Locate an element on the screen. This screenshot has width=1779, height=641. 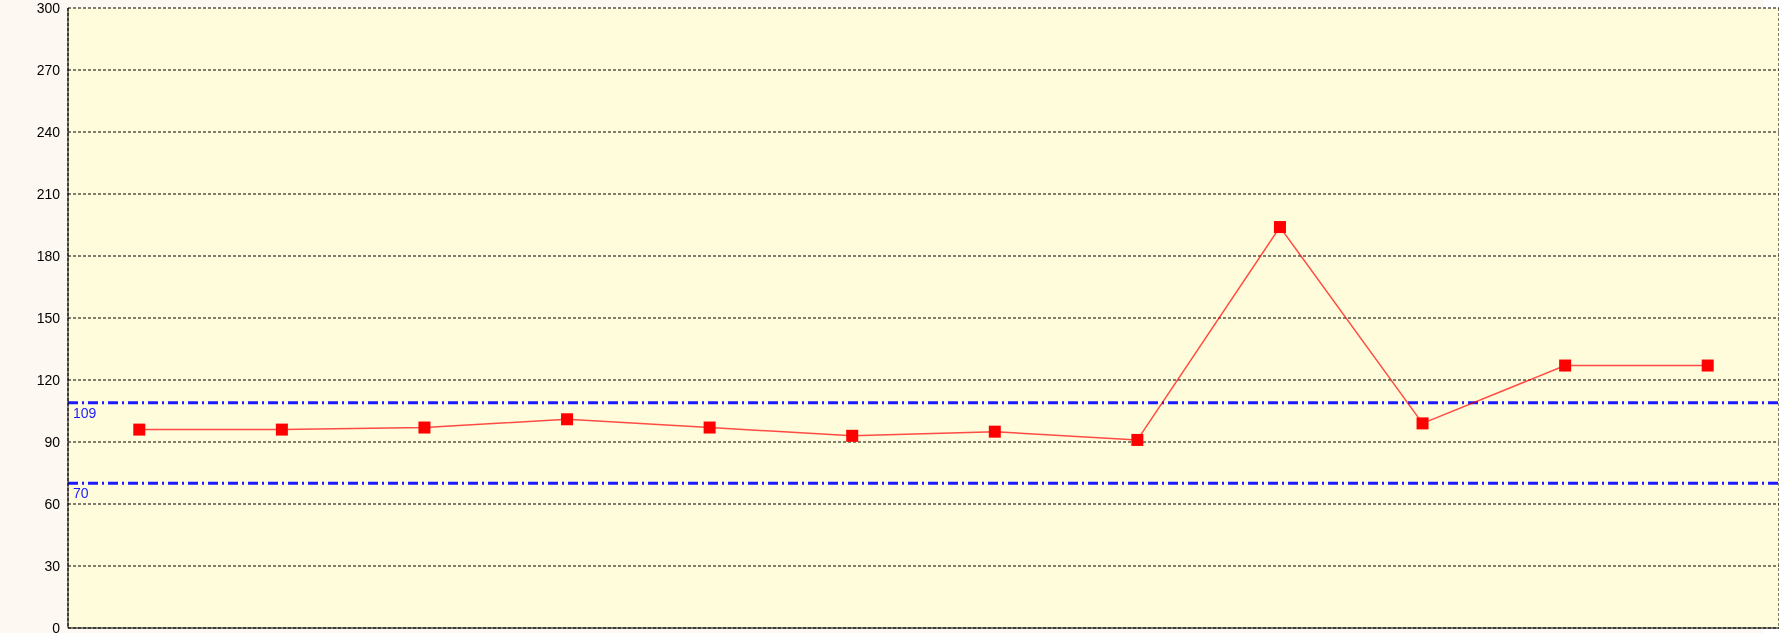
y-tick-label: 300 is located at coordinates (48, 8).